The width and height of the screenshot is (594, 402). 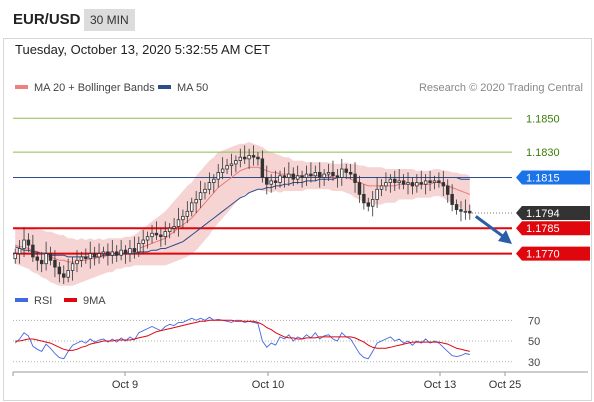 I want to click on legend-ma50: MA 50, so click(x=192, y=88).